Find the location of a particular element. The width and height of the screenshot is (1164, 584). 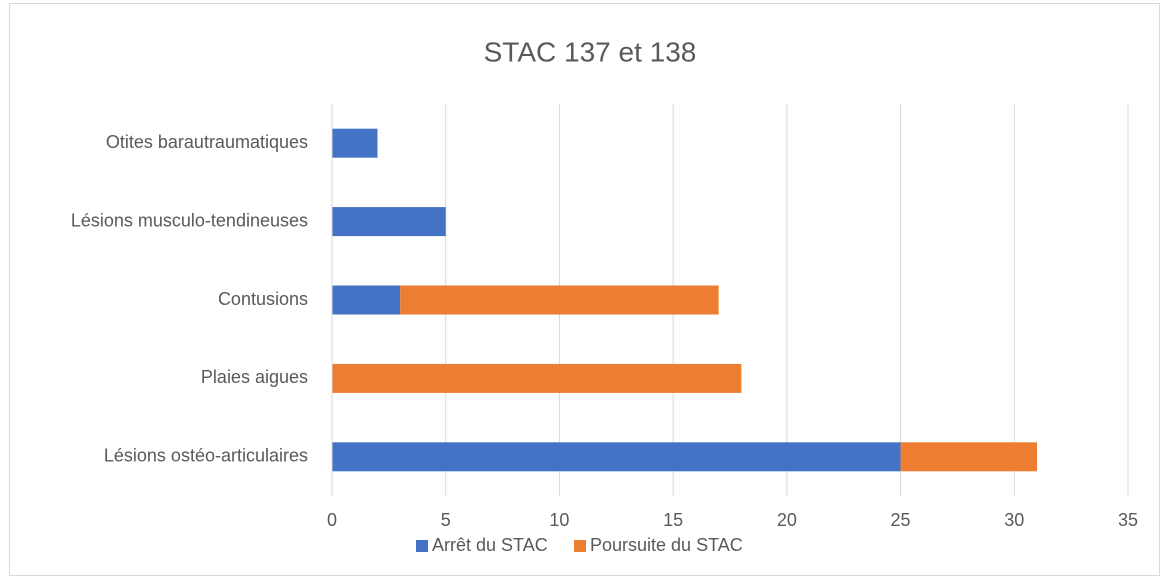

x-tick-label: 5 is located at coordinates (446, 520).